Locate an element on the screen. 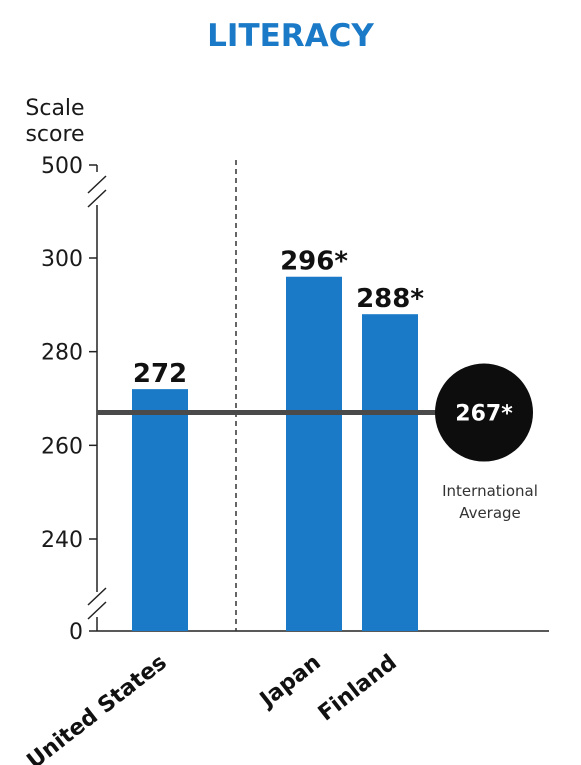  bar-value-label: 288* is located at coordinates (390, 299).